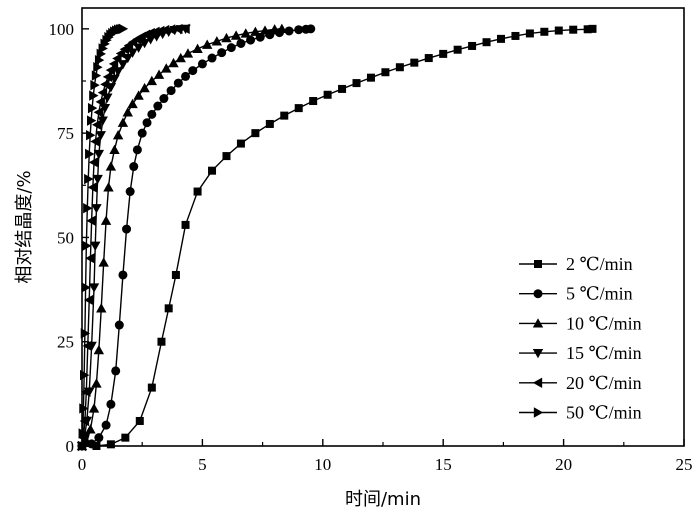 The width and height of the screenshot is (700, 518). What do you see at coordinates (82, 464) in the screenshot?
I see `x-tick-label: 0` at bounding box center [82, 464].